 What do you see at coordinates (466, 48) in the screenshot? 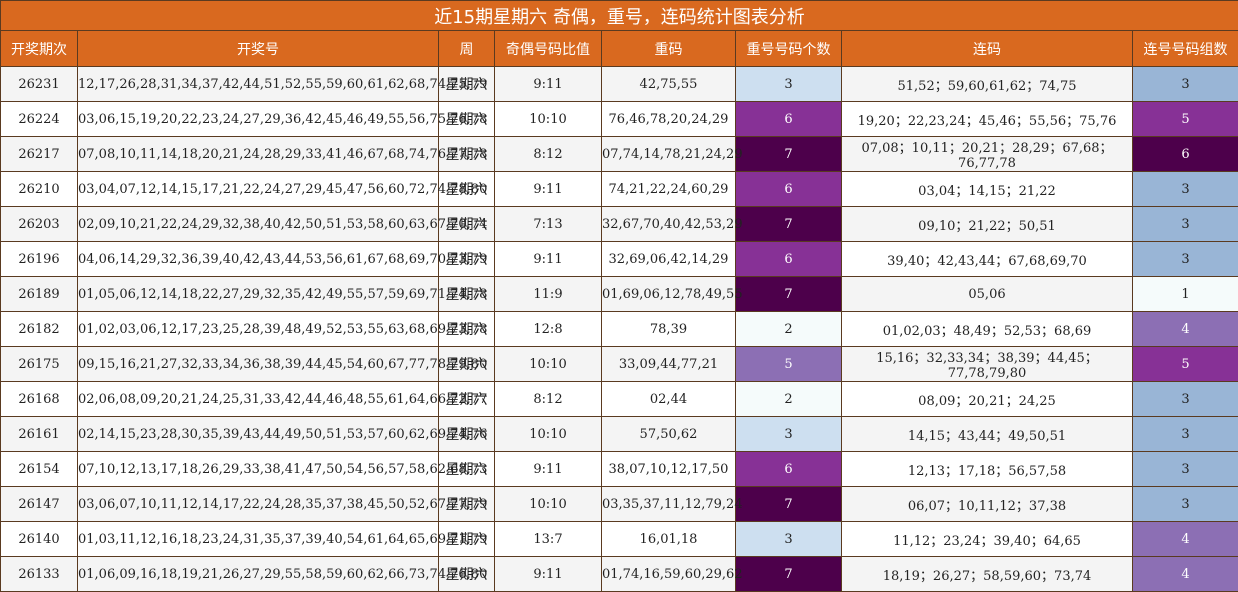
I see `header-week: 周` at bounding box center [466, 48].